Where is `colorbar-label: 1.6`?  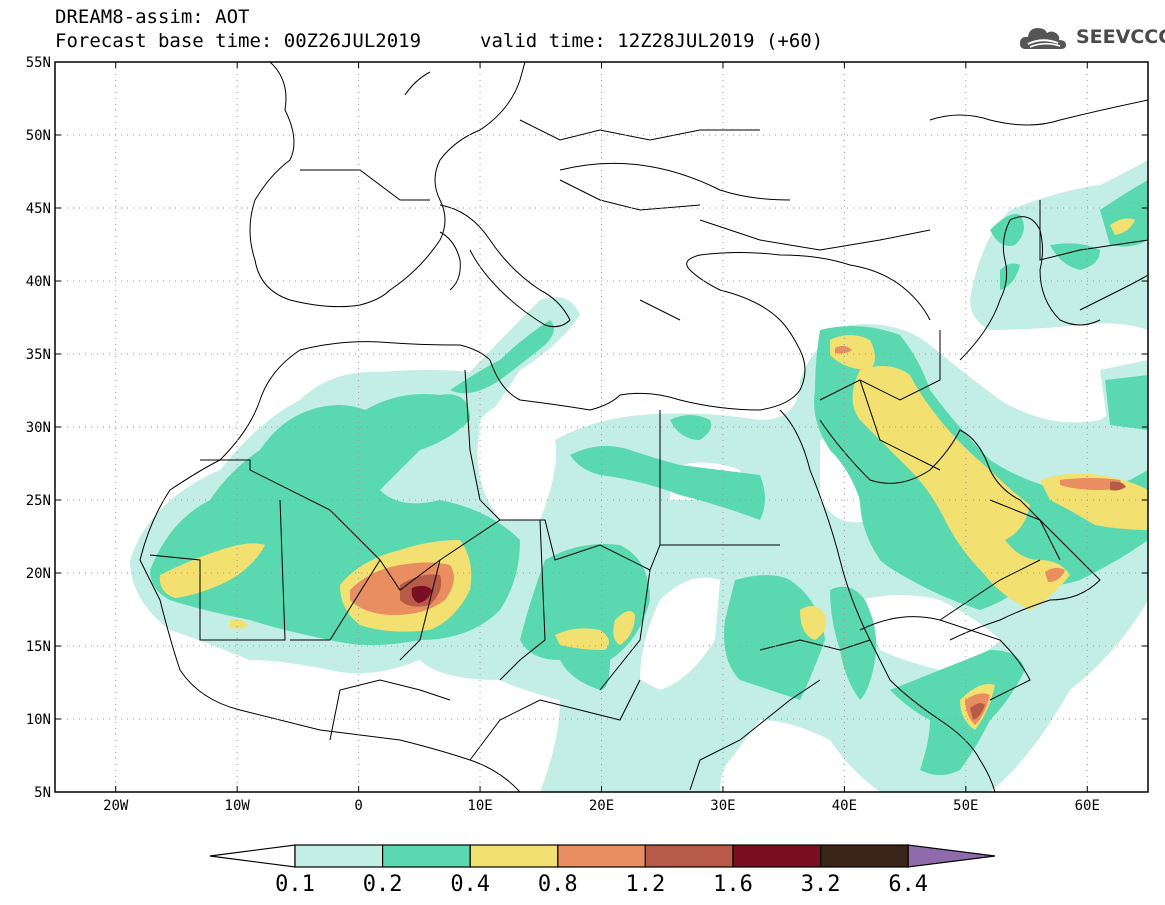 colorbar-label: 1.6 is located at coordinates (733, 884).